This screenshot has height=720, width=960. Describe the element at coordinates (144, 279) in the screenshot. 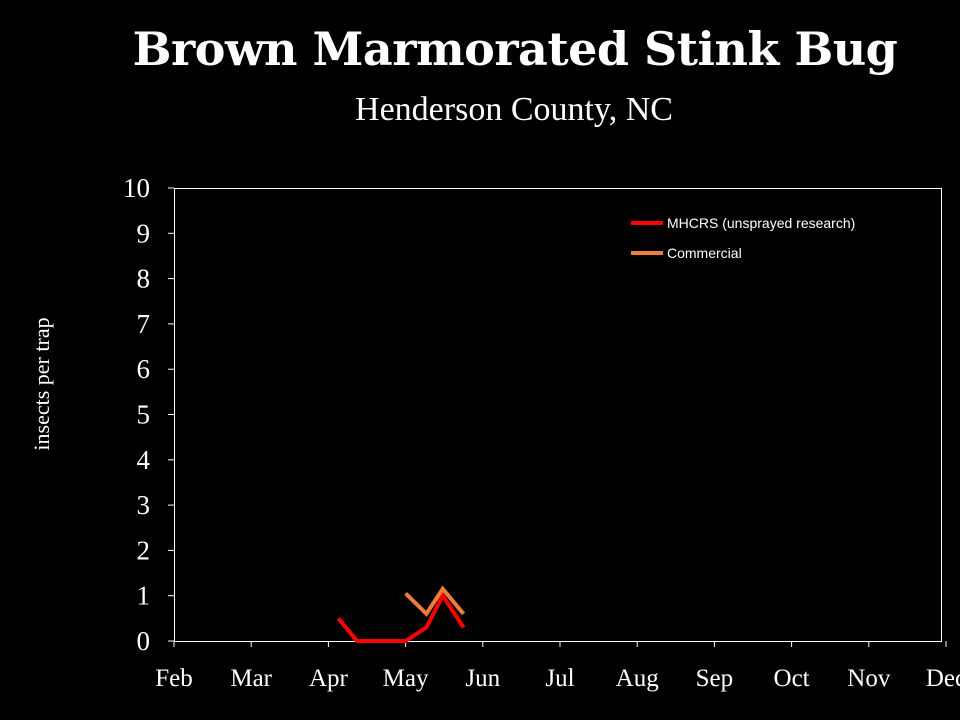

I see `y-tick-label: 8` at that location.